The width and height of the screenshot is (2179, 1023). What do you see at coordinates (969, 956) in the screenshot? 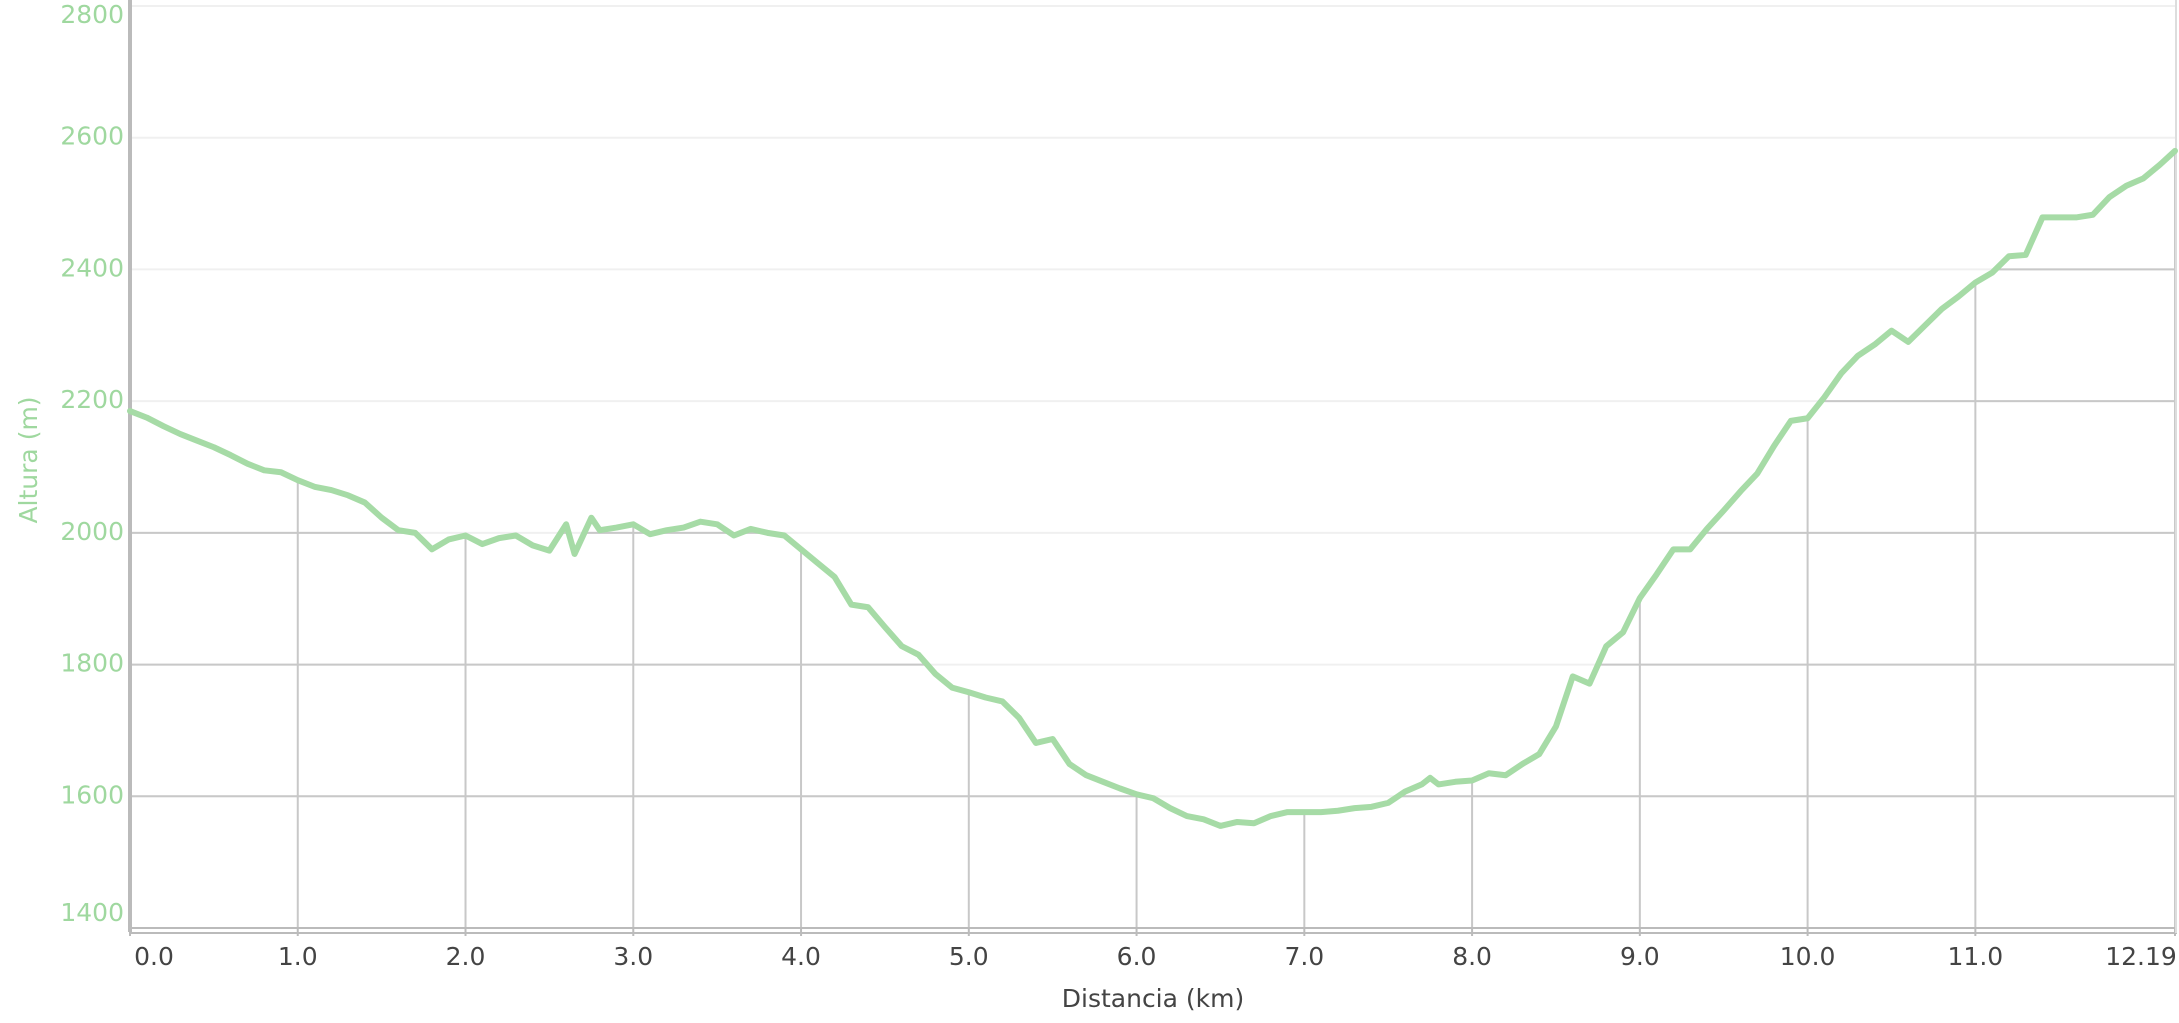
I see `x-tick-label: 5.0` at bounding box center [969, 956].